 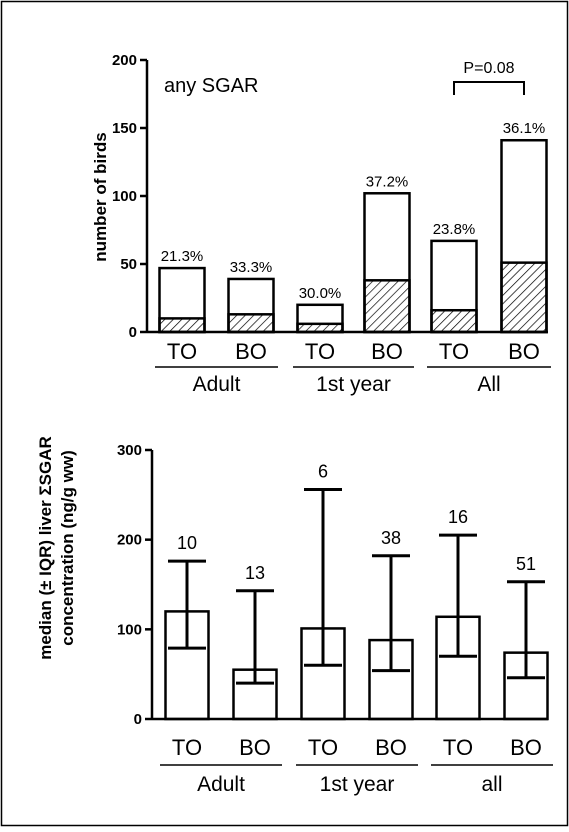 I want to click on top-y-axis: 0 50 100 150 200, so click(x=130, y=196).